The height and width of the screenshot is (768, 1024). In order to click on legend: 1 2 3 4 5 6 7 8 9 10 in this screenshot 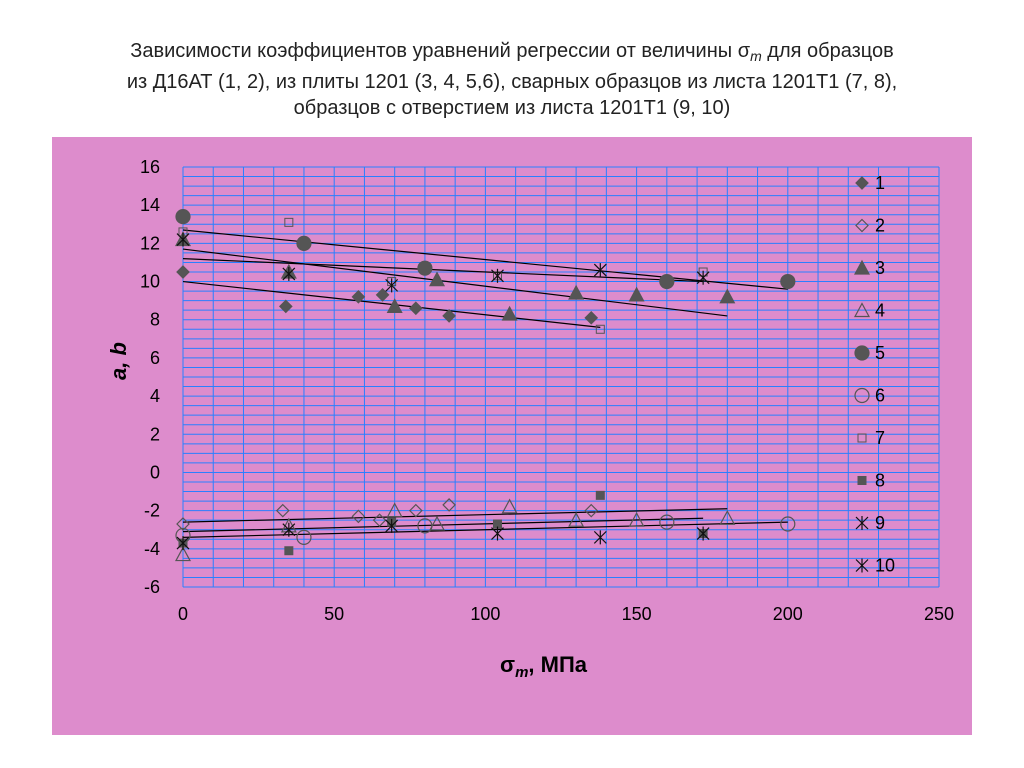, I will do `click(874, 374)`.